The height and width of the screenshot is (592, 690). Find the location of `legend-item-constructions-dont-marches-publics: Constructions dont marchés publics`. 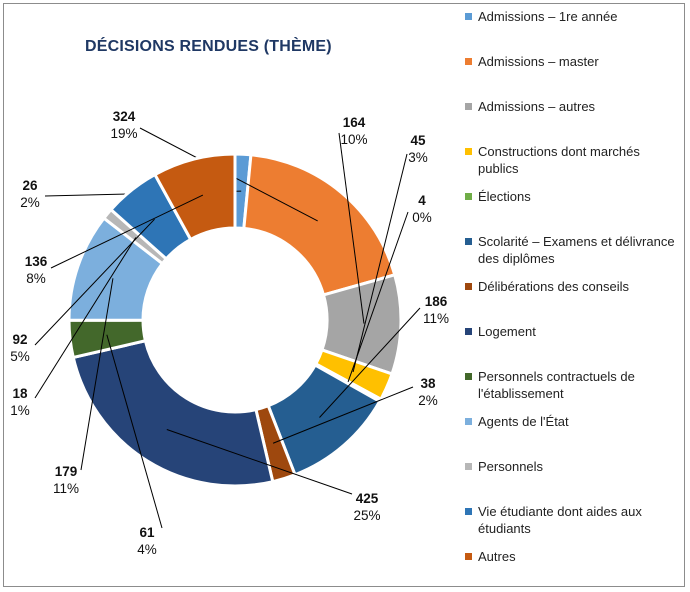

legend-item-constructions-dont-marches-publics: Constructions dont marchés publics is located at coordinates (572, 160).